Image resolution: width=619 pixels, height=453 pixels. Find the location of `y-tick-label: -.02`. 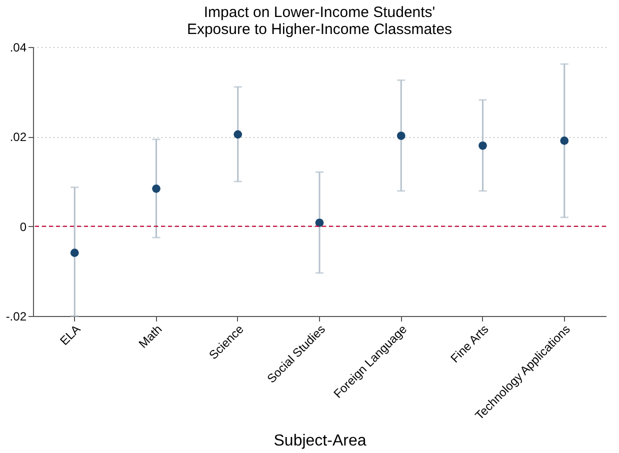

y-tick-label: -.02 is located at coordinates (16, 317).